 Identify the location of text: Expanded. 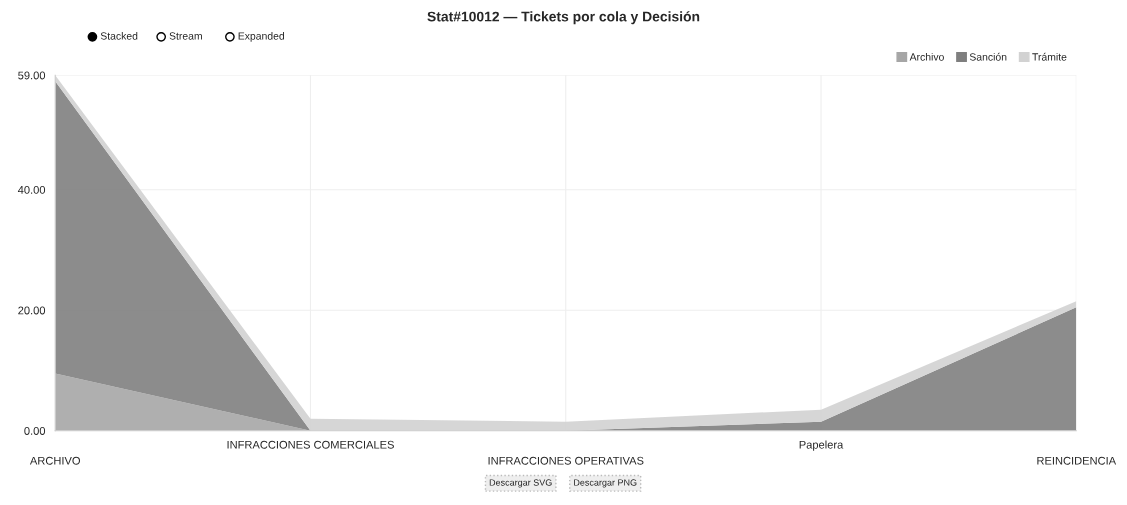
(261, 37).